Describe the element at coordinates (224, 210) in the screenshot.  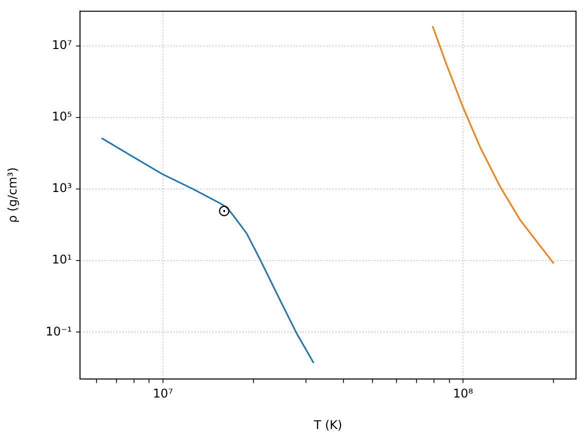
I see `annotation: ⊙` at that location.